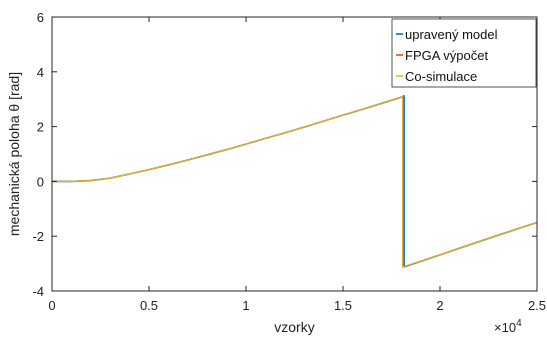  I want to click on x-axis-label: vzorky, so click(294, 327).